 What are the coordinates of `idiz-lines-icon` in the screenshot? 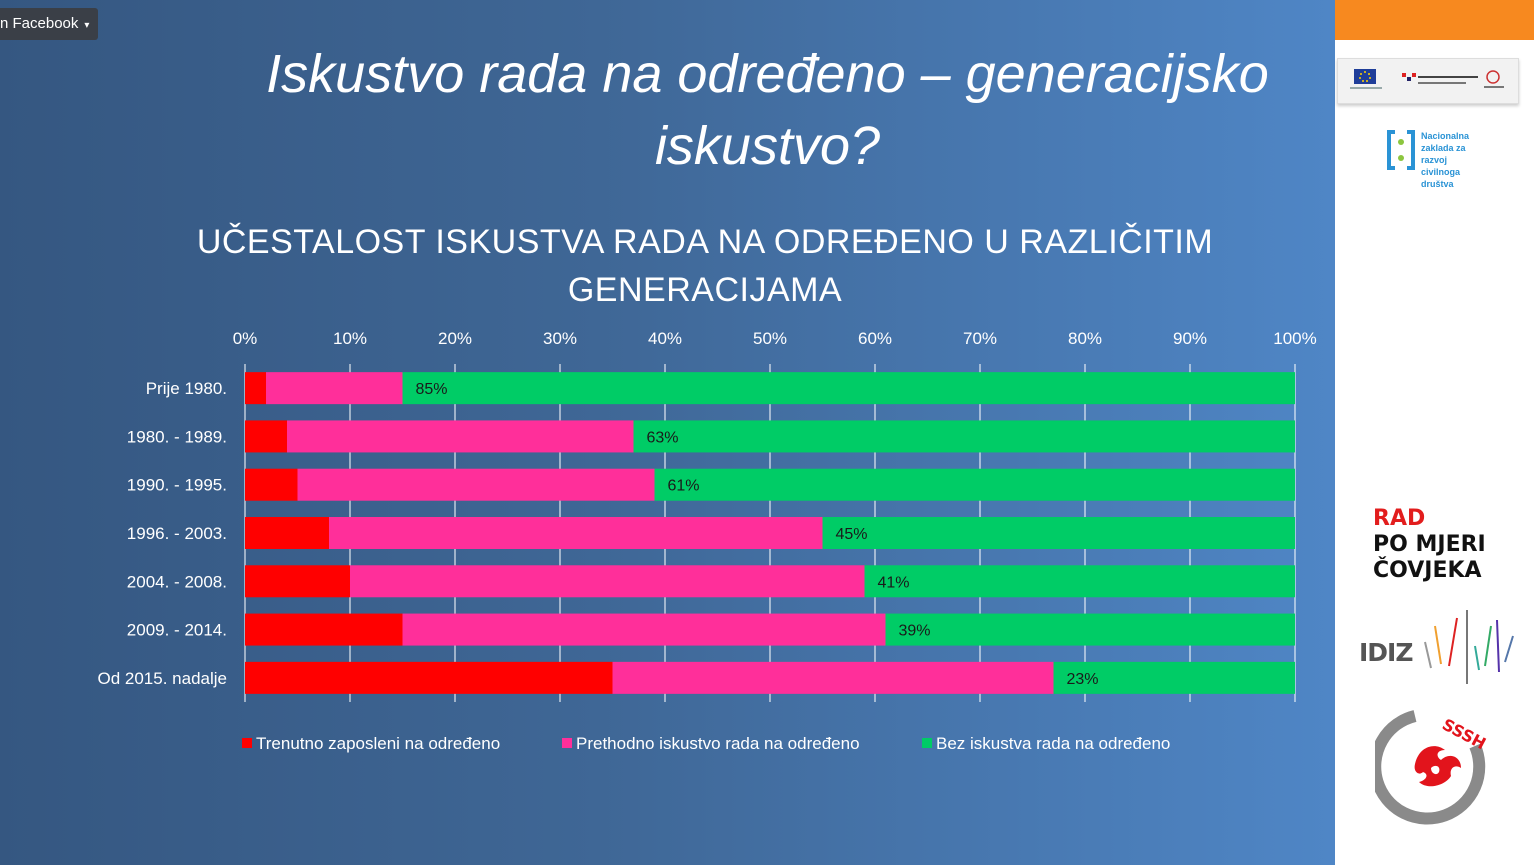 It's located at (1469, 647).